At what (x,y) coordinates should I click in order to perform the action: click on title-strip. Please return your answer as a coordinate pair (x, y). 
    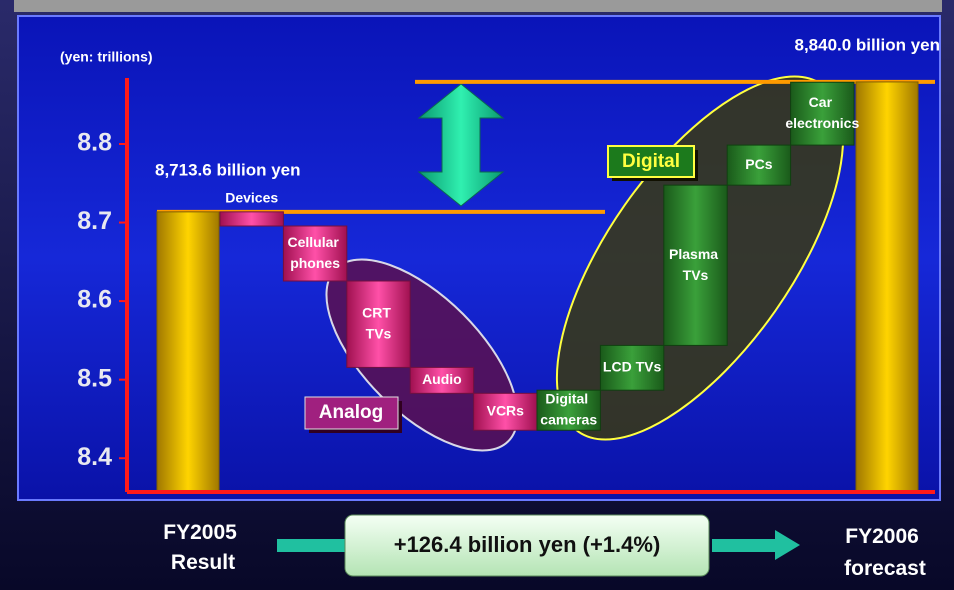
    Looking at the image, I should click on (478, 6).